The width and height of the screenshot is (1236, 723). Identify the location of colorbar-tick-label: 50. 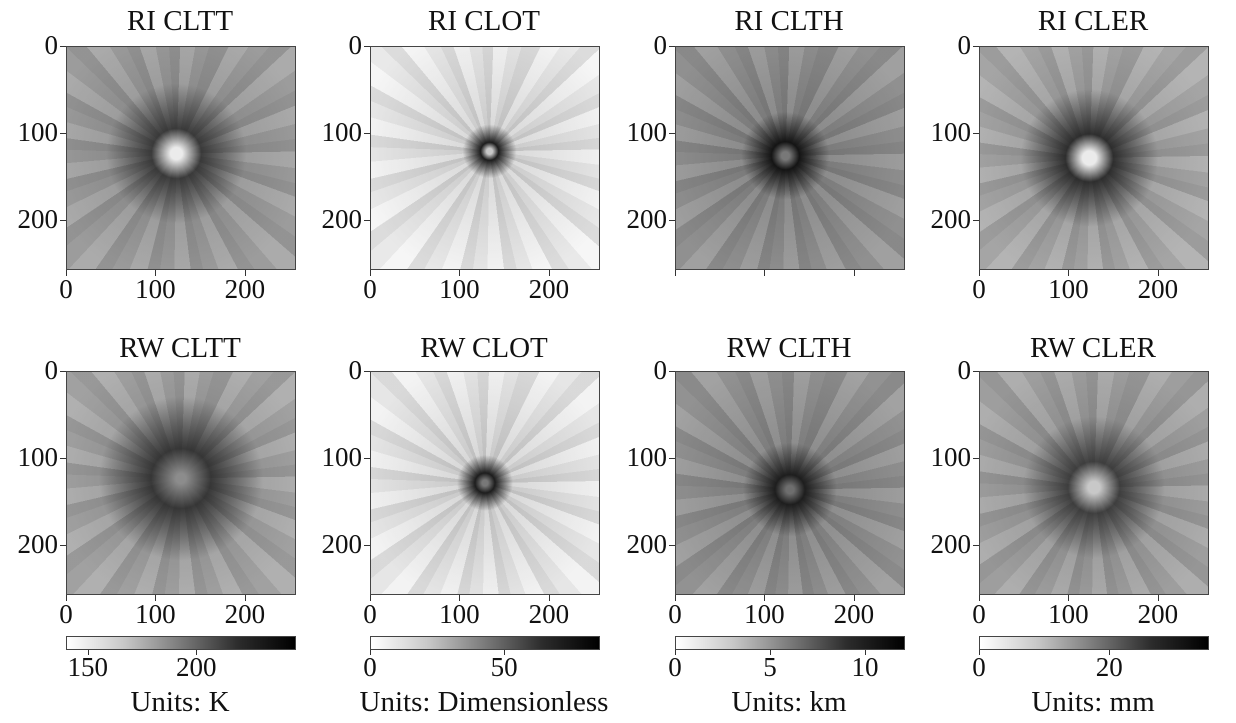
(504, 667).